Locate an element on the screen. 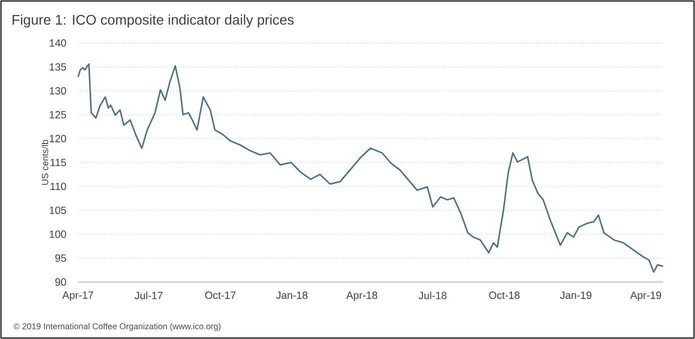 The image size is (695, 339). y-axis-title: US cents/lb is located at coordinates (45, 162).